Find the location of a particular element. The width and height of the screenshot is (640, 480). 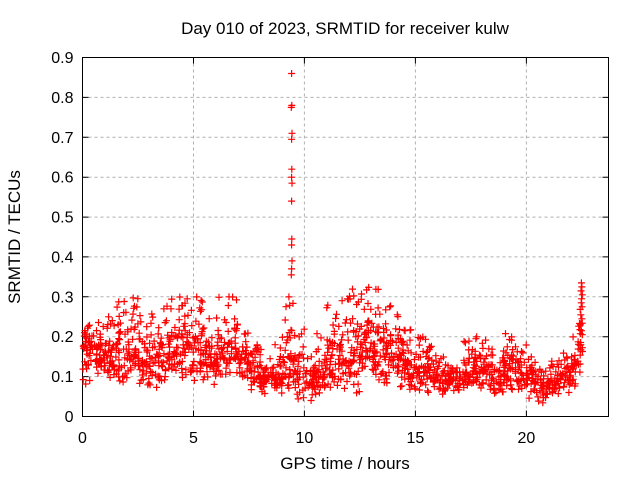

y-tick-label: 0.6 is located at coordinates (62, 178).